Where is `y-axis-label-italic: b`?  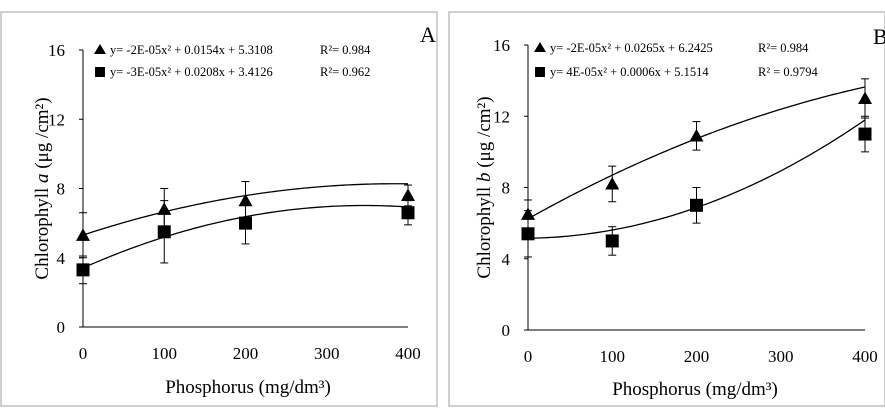 y-axis-label-italic: b is located at coordinates (484, 177).